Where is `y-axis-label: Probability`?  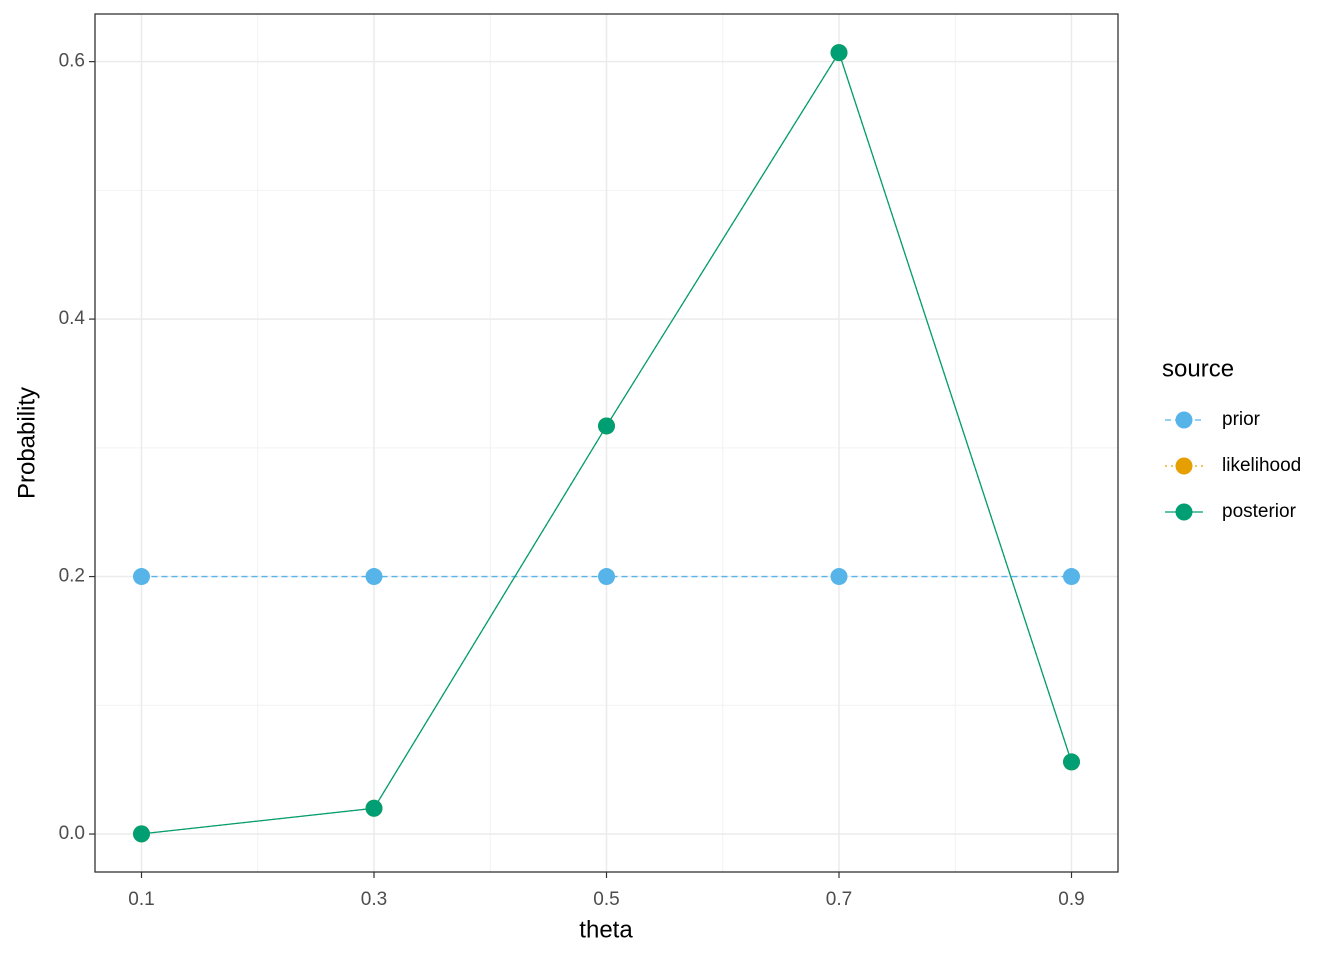
y-axis-label: Probability is located at coordinates (26, 443).